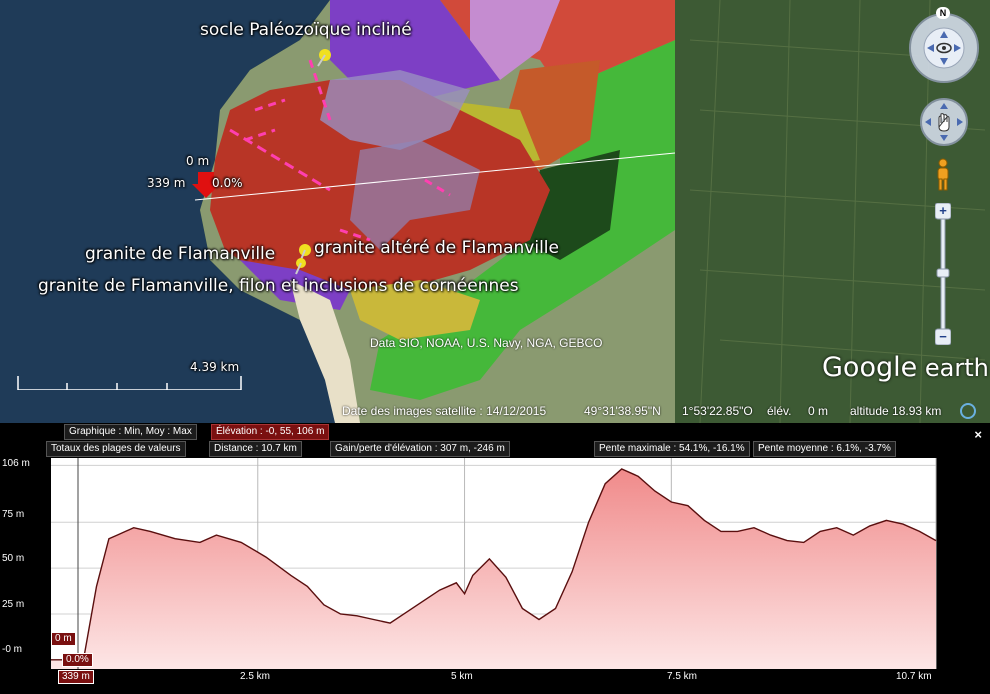 The image size is (990, 694). What do you see at coordinates (227, 183) in the screenshot?
I see `path-start-slope: 0.0%` at bounding box center [227, 183].